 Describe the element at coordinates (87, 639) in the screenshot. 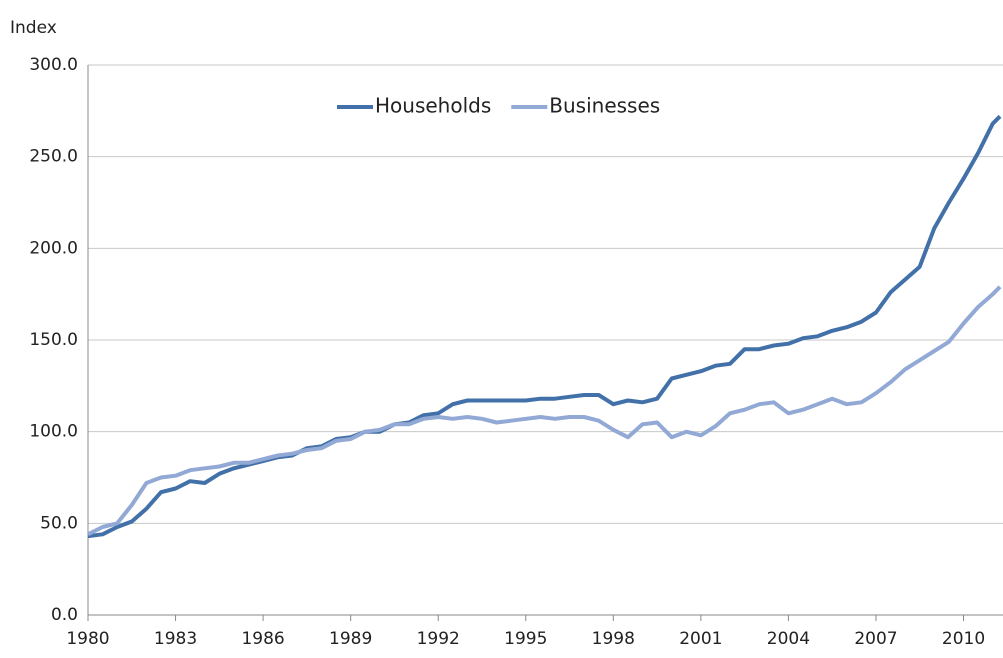

I see `x-tick-label: 1980` at that location.